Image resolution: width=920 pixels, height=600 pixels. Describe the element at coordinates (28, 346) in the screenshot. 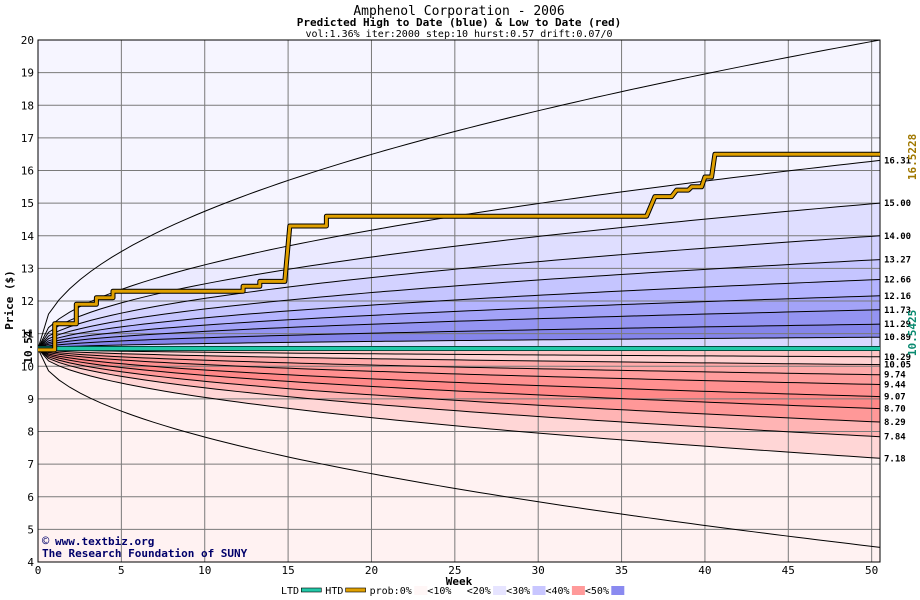

I see `start-price-label: 10.54` at that location.